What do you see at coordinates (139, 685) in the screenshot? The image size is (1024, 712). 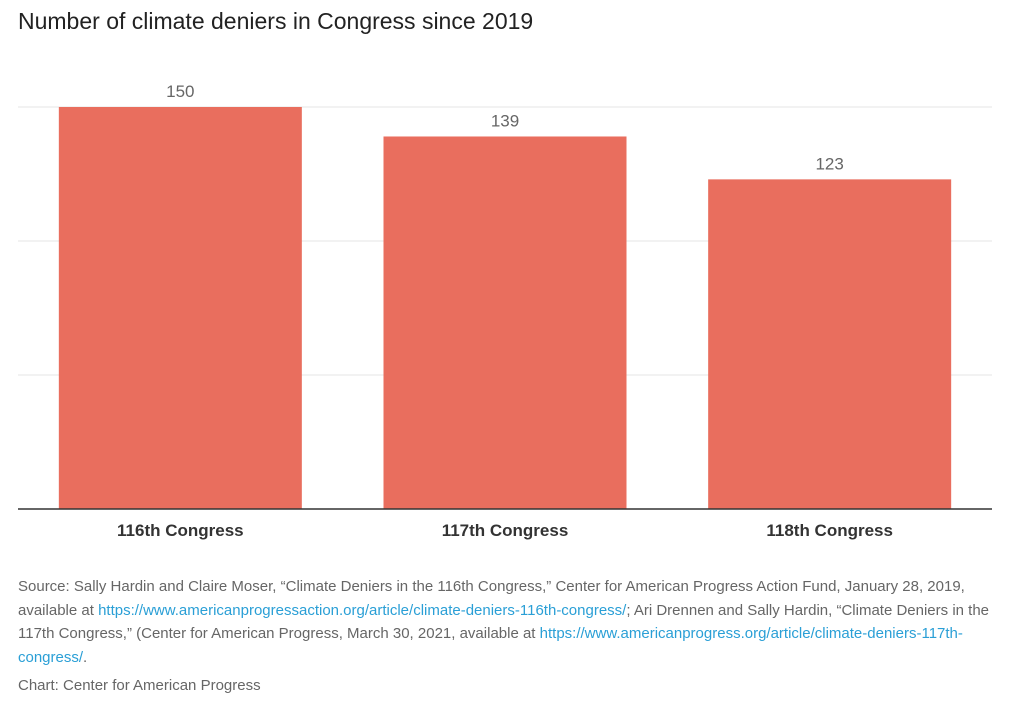 I see `chart-credit: Chart: Center for American Progress` at bounding box center [139, 685].